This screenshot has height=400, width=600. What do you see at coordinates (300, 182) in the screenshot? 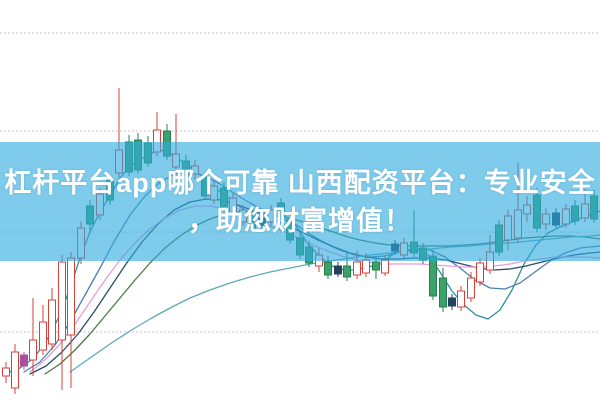
I see `headline-line-1: 杠杆平台app哪个可靠 山西配资平台：专业安全` at bounding box center [300, 182].